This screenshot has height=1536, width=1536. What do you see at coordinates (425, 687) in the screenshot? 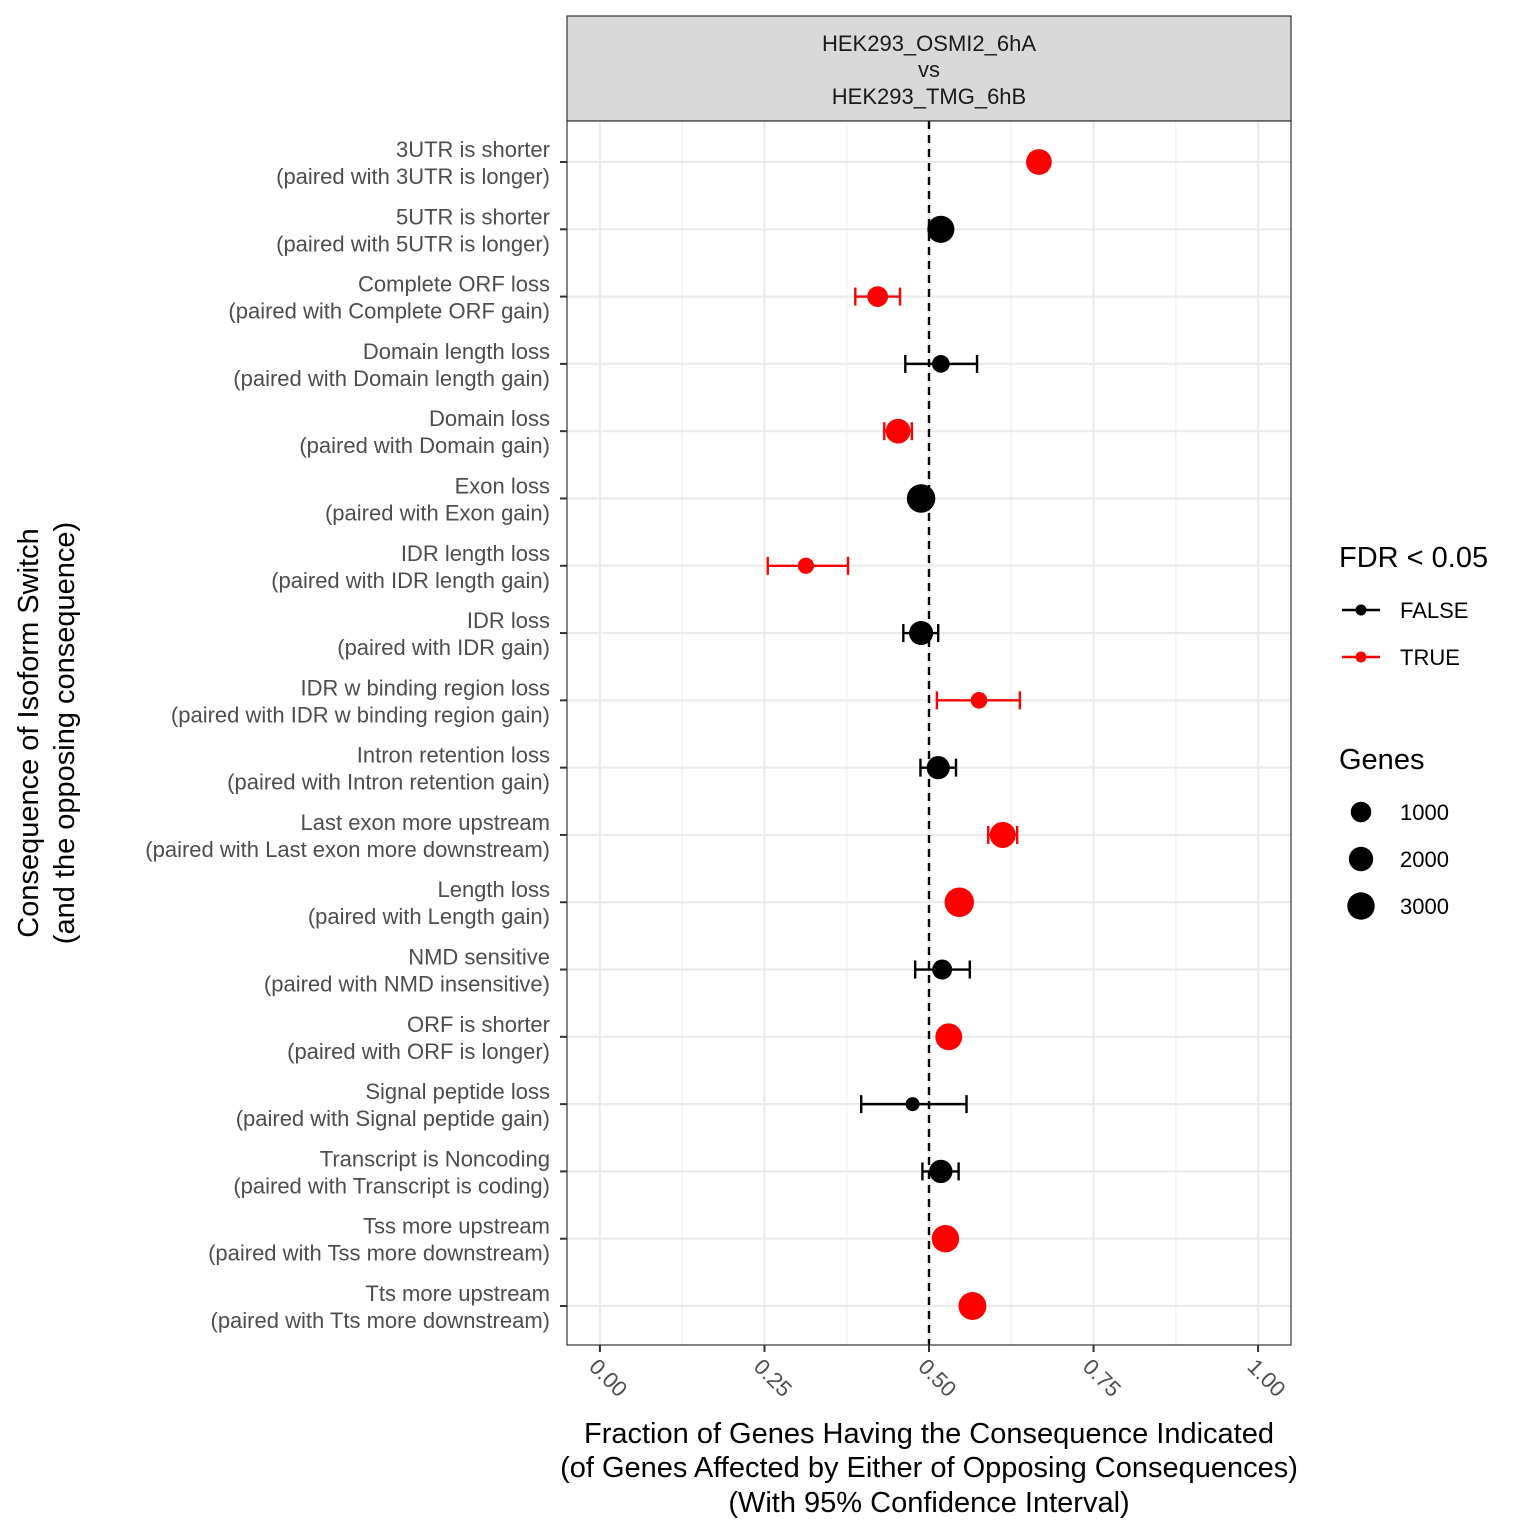
I see `y-tick-label-line1: IDR w binding region loss` at bounding box center [425, 687].